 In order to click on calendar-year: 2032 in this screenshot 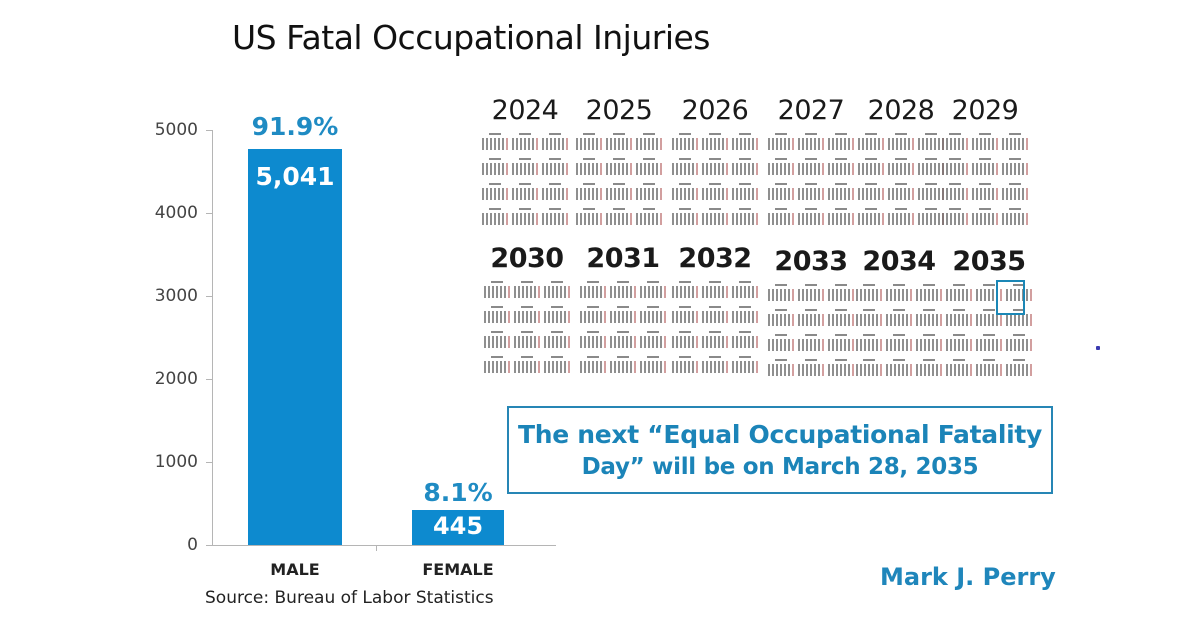, I will do `click(715, 258)`.